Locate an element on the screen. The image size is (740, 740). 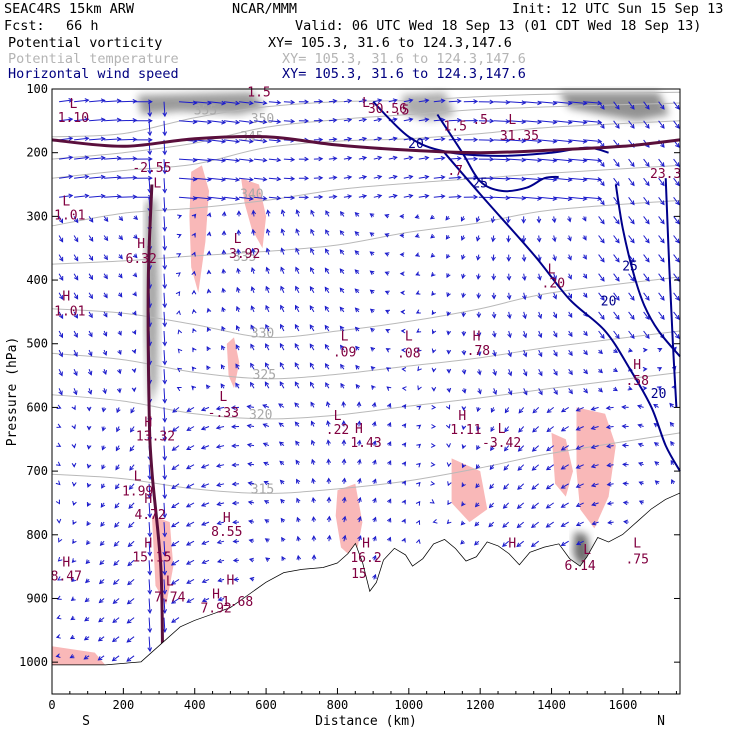
model-title: SEAC4RS 15km ARW is located at coordinates (69, 9).